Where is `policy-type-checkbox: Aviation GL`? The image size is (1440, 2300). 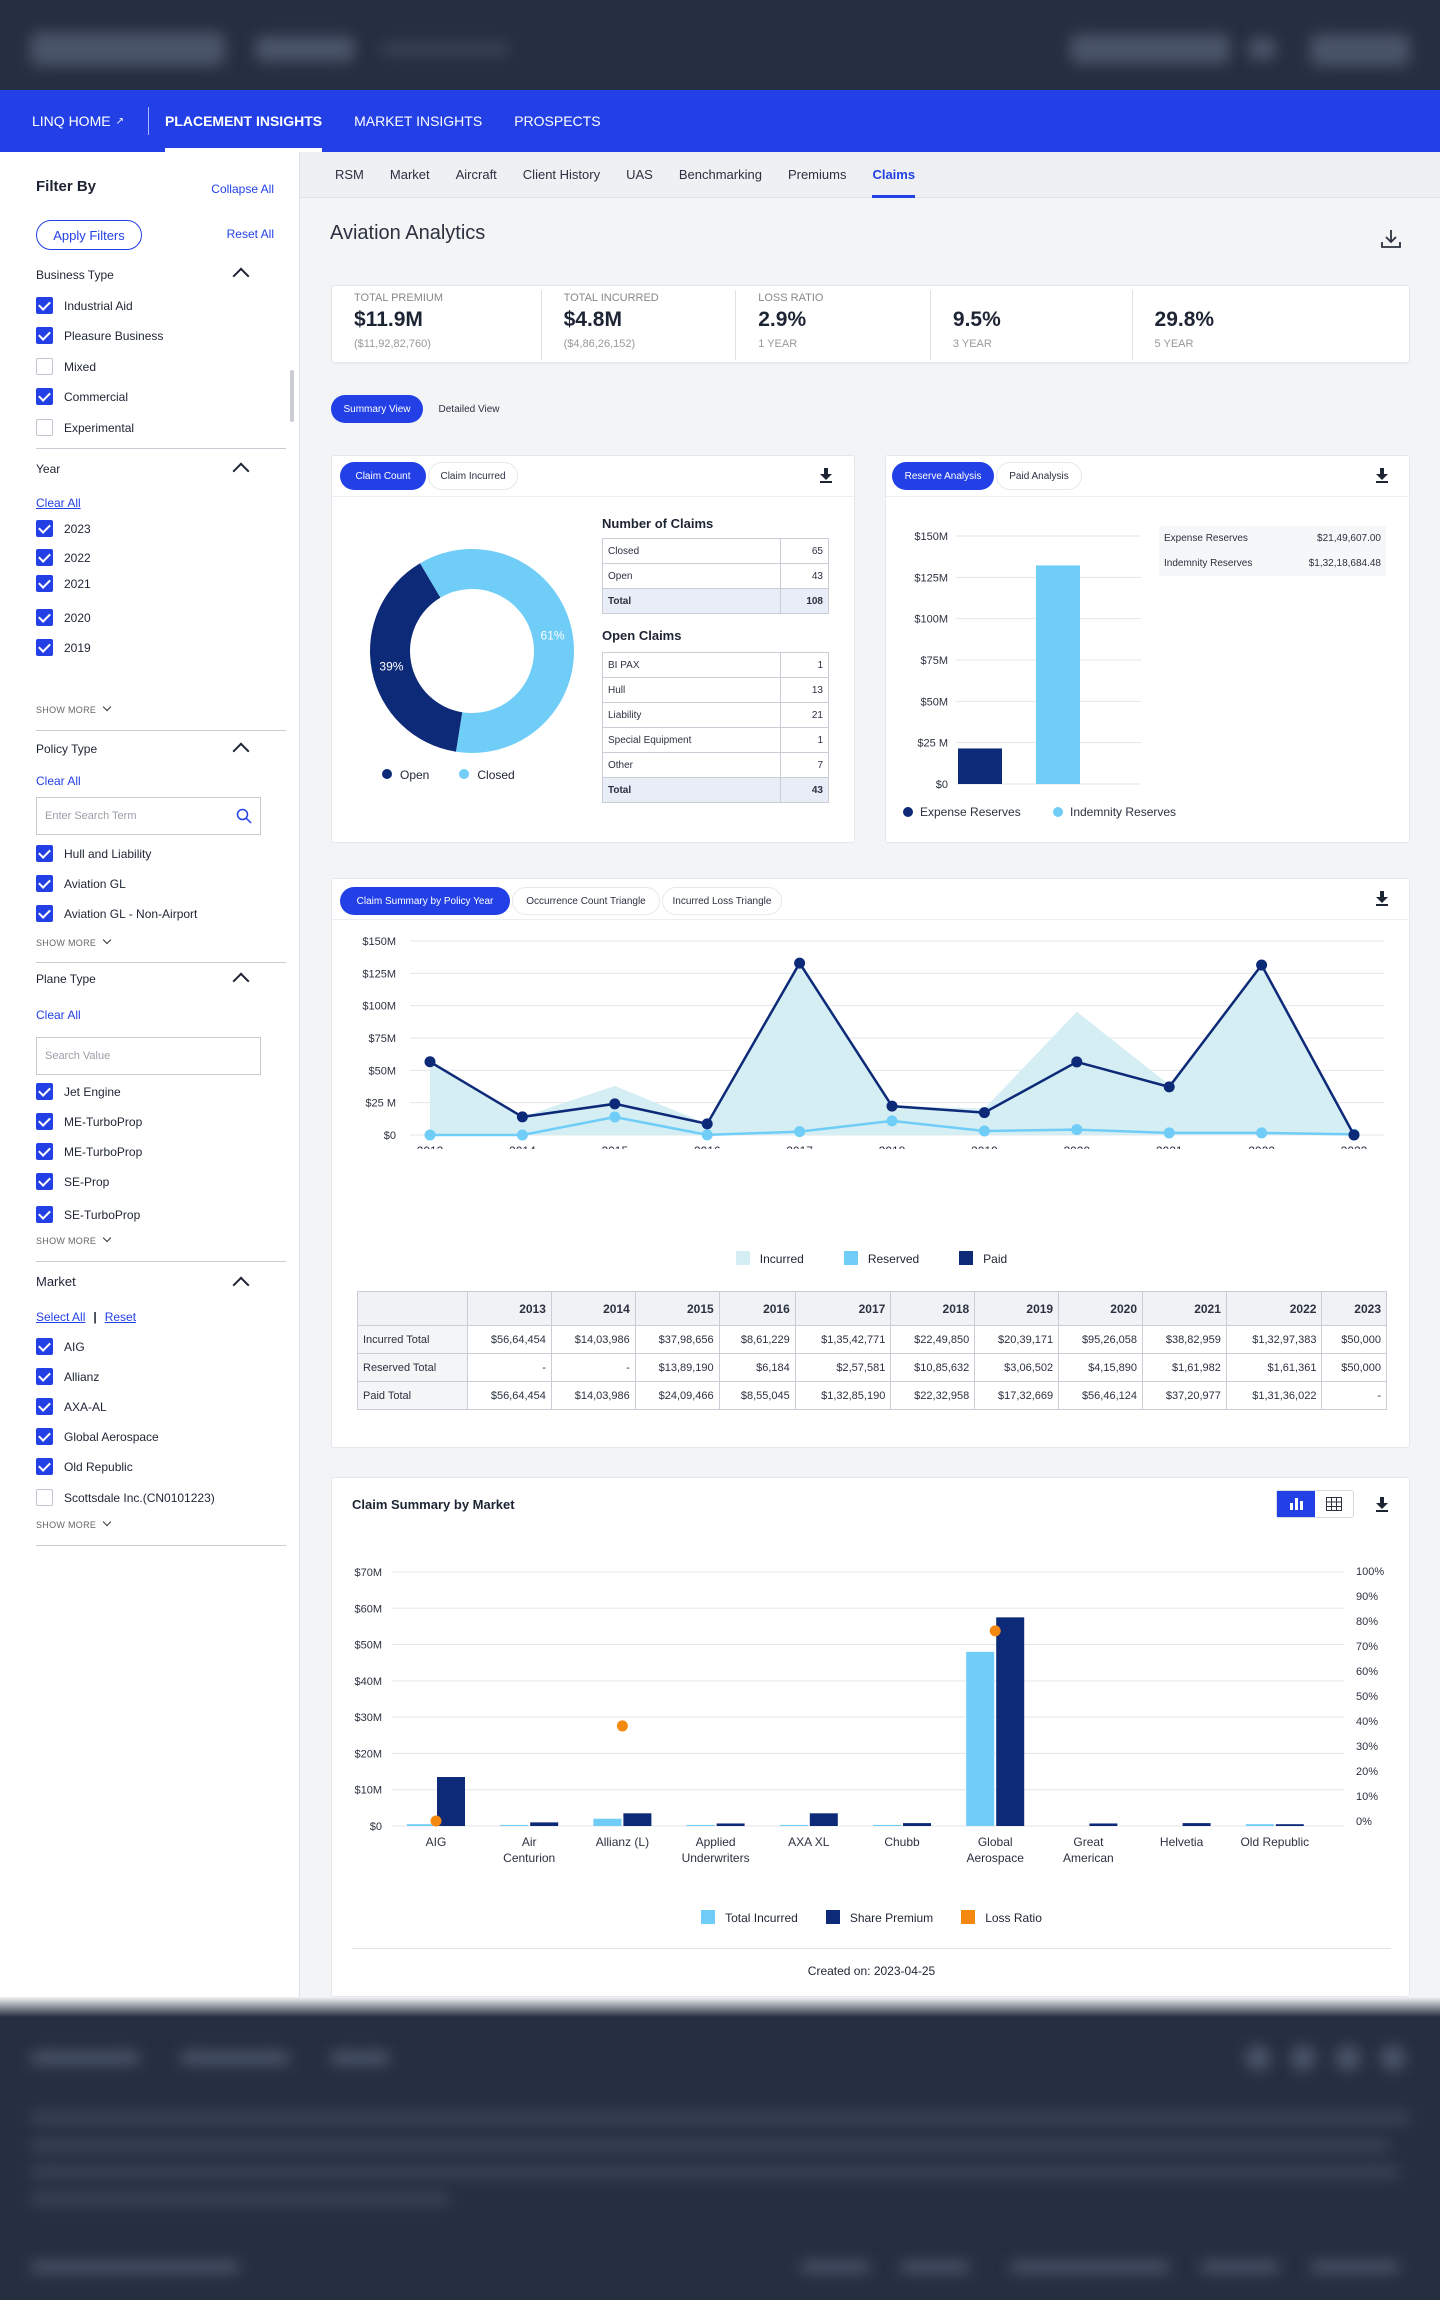 policy-type-checkbox: Aviation GL is located at coordinates (81, 883).